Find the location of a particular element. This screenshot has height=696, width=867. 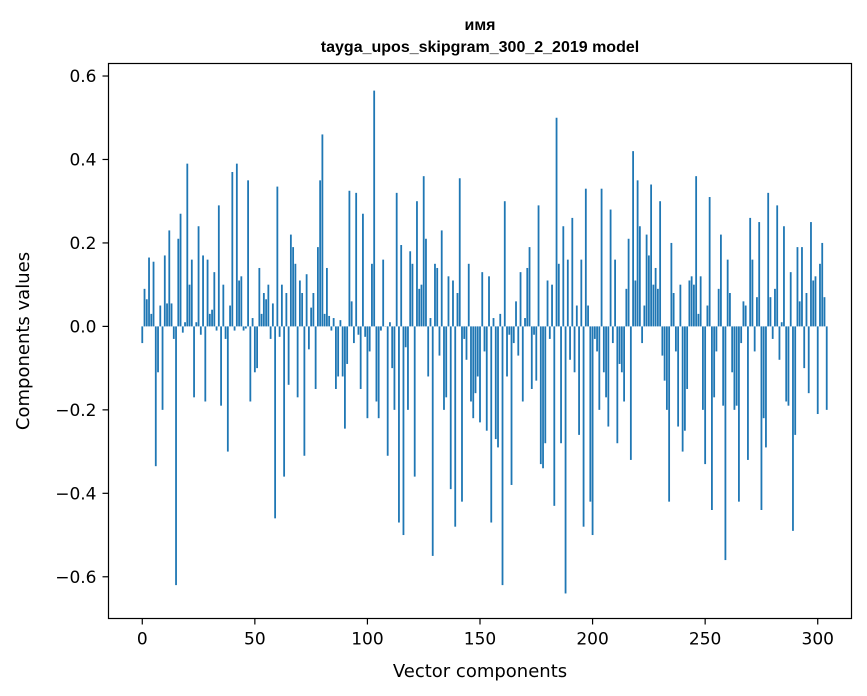

x-tick-label: 250 is located at coordinates (705, 640).